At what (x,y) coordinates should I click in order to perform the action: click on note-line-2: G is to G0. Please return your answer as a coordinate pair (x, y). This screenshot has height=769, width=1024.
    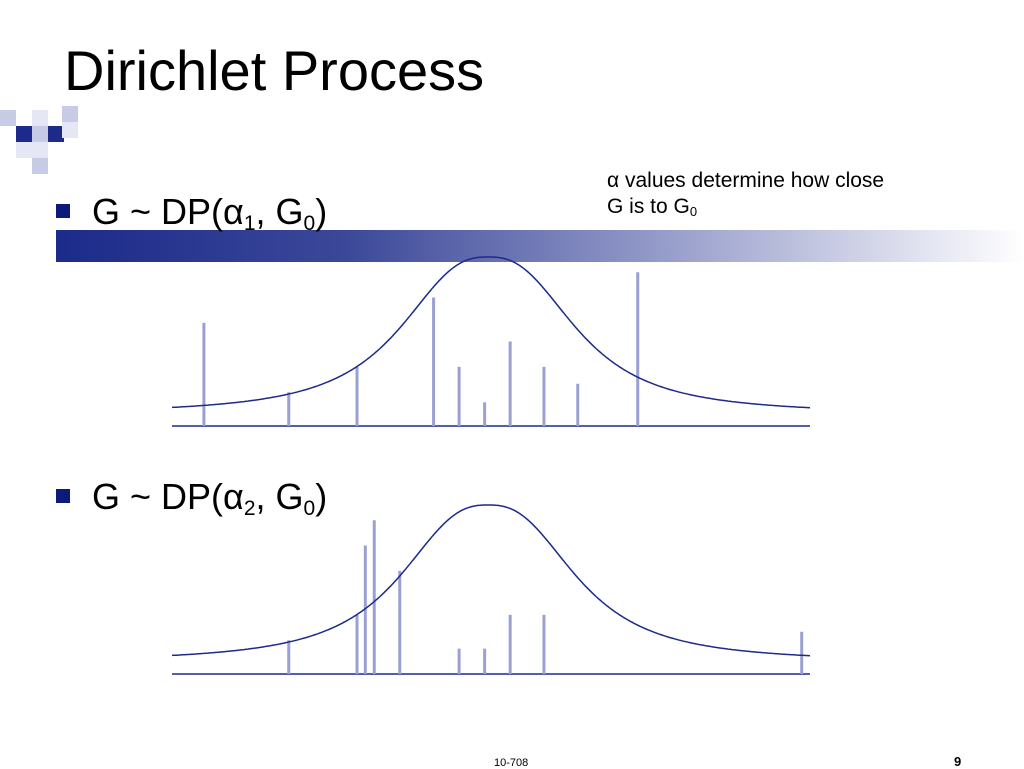
    Looking at the image, I should click on (745, 209).